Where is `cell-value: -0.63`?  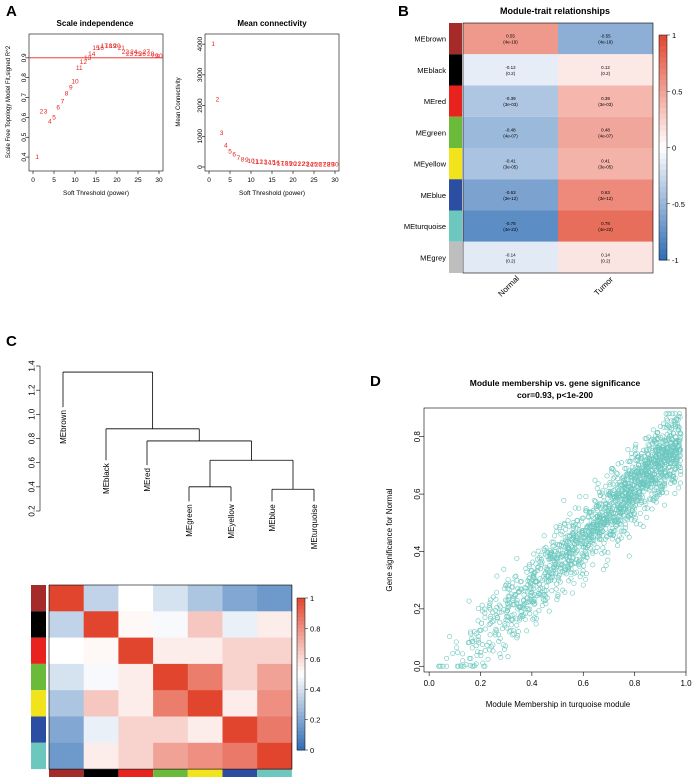 cell-value: -0.63 is located at coordinates (510, 192).